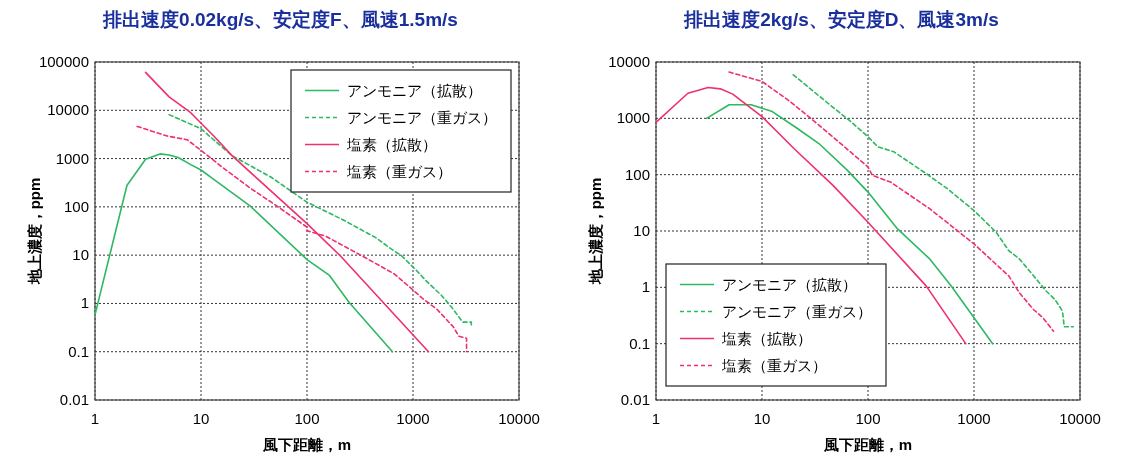 The width and height of the screenshot is (1122, 468). Describe the element at coordinates (841, 19) in the screenshot. I see `chart-title: 排出速度2kg/s、安定度D、風速3m/s` at that location.